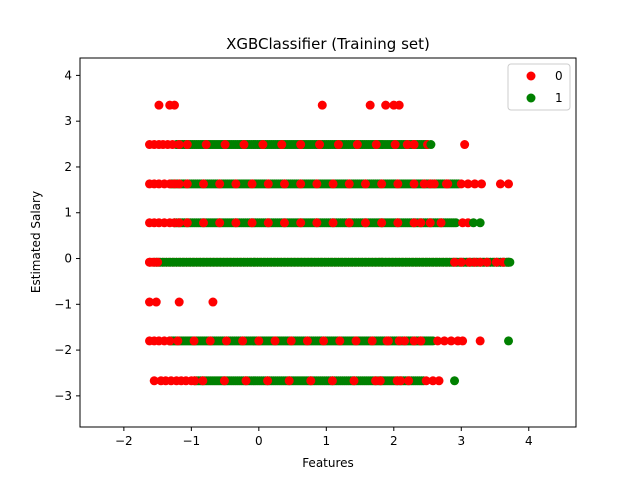 The image size is (640, 480). I want to click on chart-title: XGBClassifier (Training set), so click(328, 44).